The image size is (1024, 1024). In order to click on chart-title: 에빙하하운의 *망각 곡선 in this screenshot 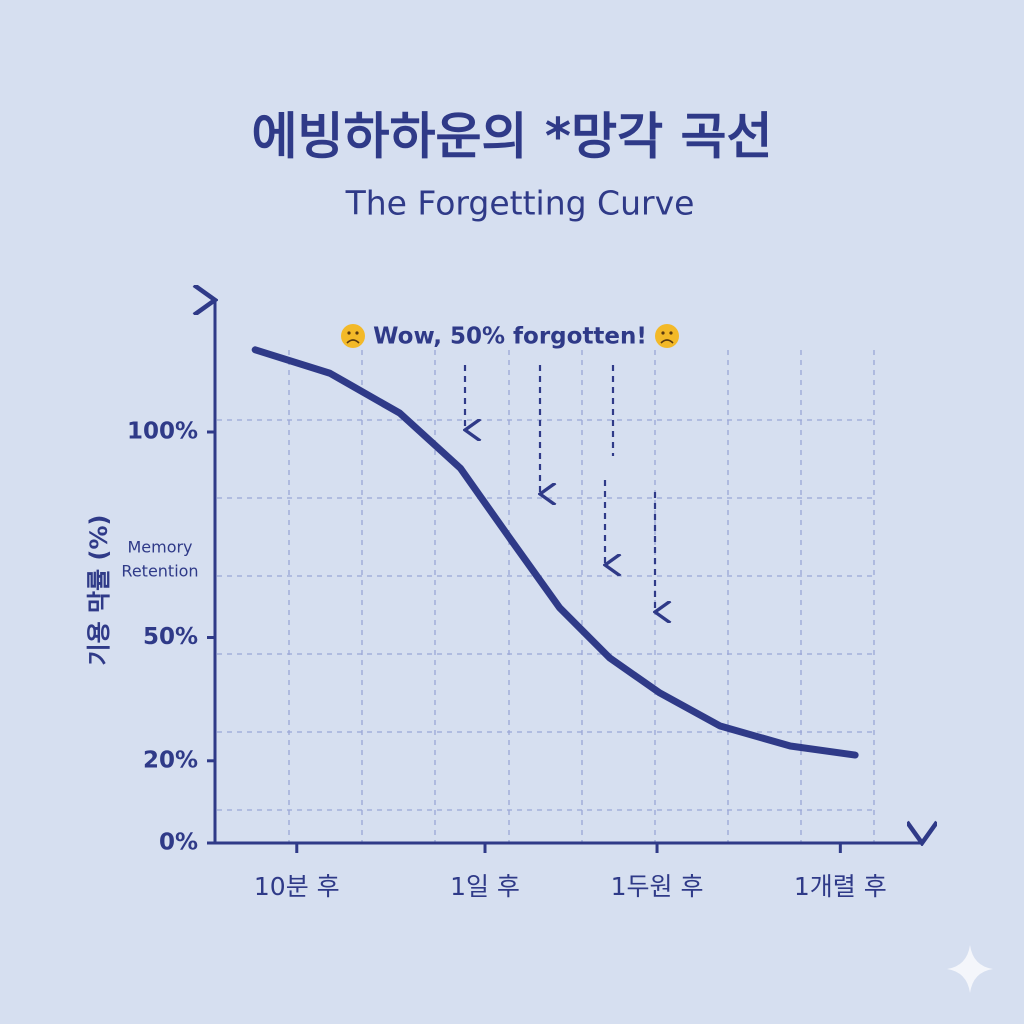, I will do `click(512, 137)`.